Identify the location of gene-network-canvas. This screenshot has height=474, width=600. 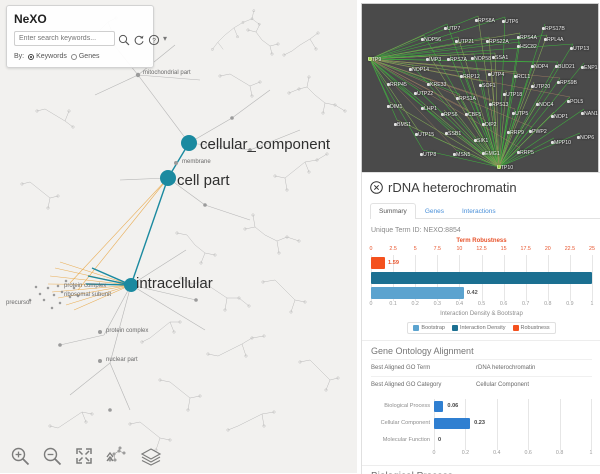
(480, 89).